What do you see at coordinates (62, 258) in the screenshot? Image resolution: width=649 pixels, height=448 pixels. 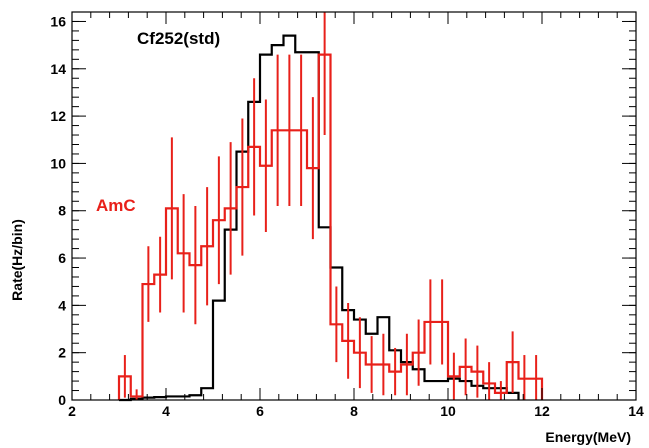 I see `y-tick-label: 6` at bounding box center [62, 258].